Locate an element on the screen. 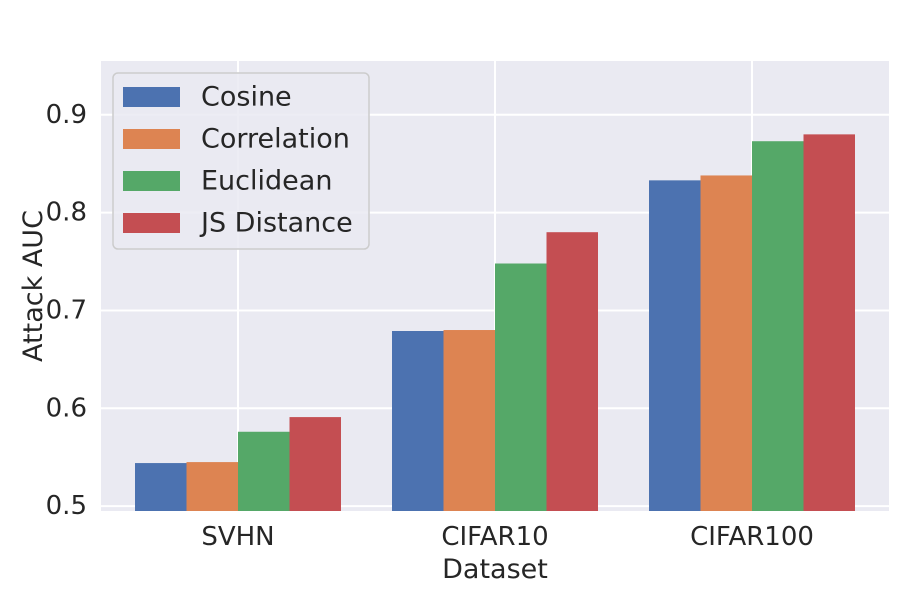 This screenshot has height=600, width=900. x-tick-label: CIFAR10 is located at coordinates (494, 537).